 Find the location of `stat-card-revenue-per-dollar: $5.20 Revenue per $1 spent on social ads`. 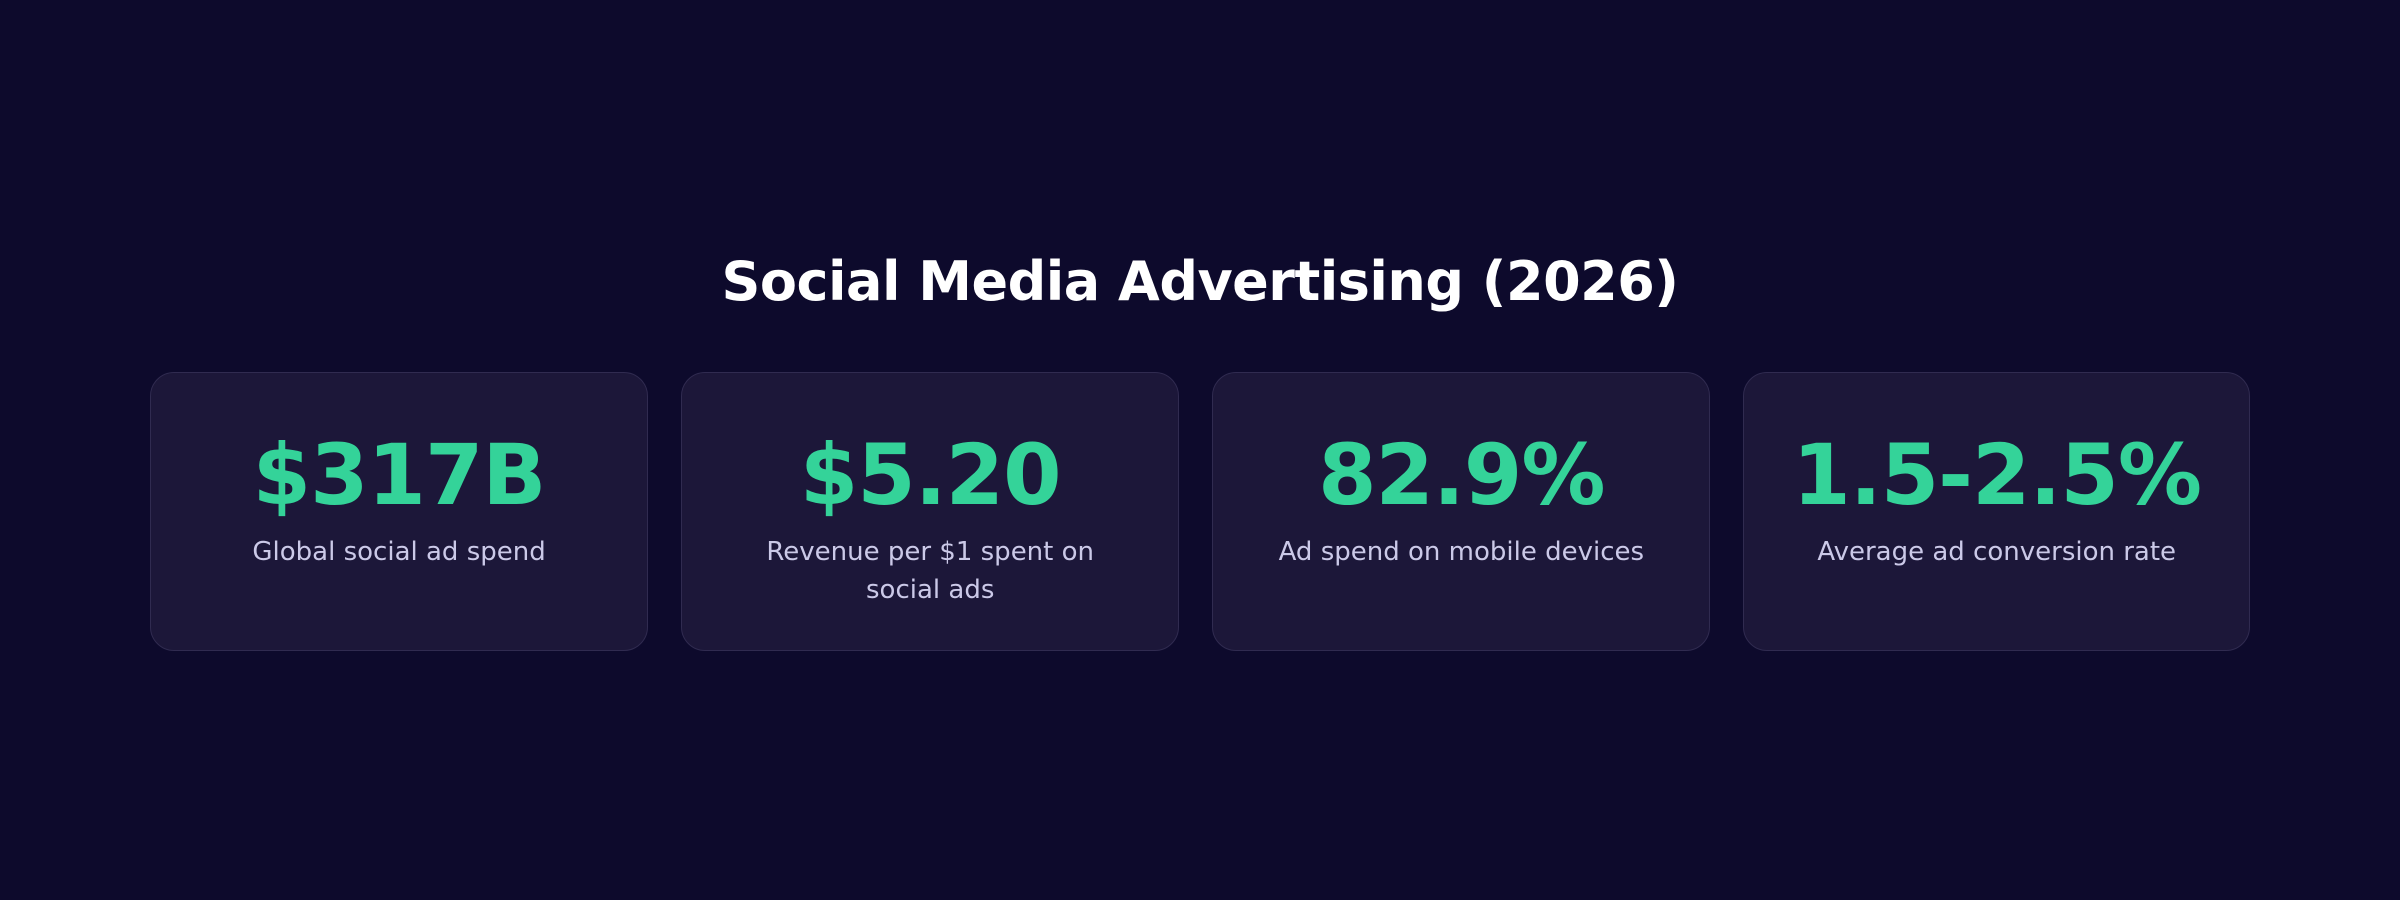

stat-card-revenue-per-dollar: $5.20 Revenue per $1 spent on social ads is located at coordinates (930, 511).